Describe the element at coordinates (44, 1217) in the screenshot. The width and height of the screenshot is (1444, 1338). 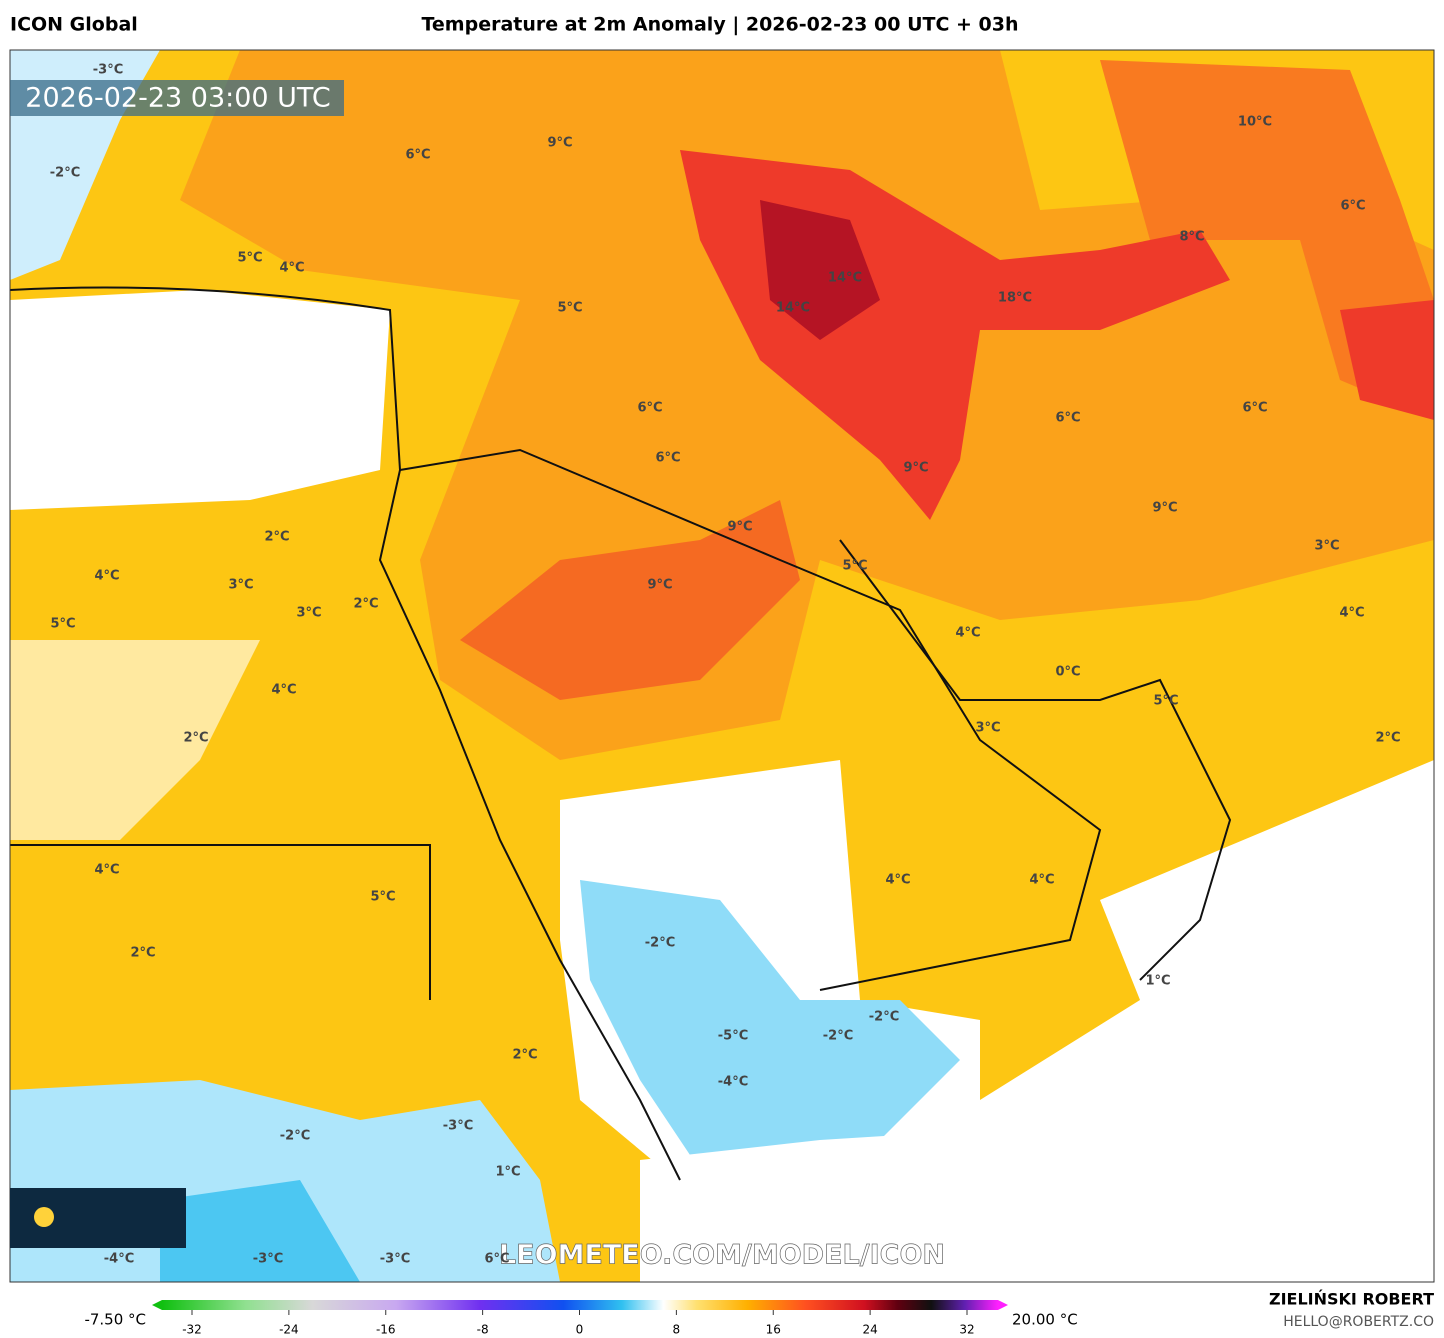
I see `logo-sun` at that location.